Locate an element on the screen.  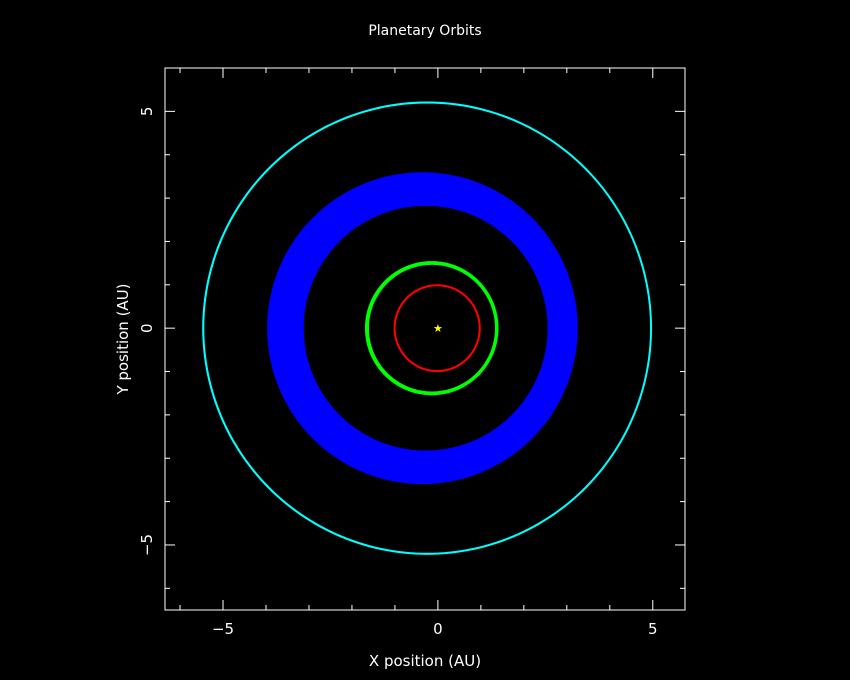
star-marker: ★ is located at coordinates (438, 328).